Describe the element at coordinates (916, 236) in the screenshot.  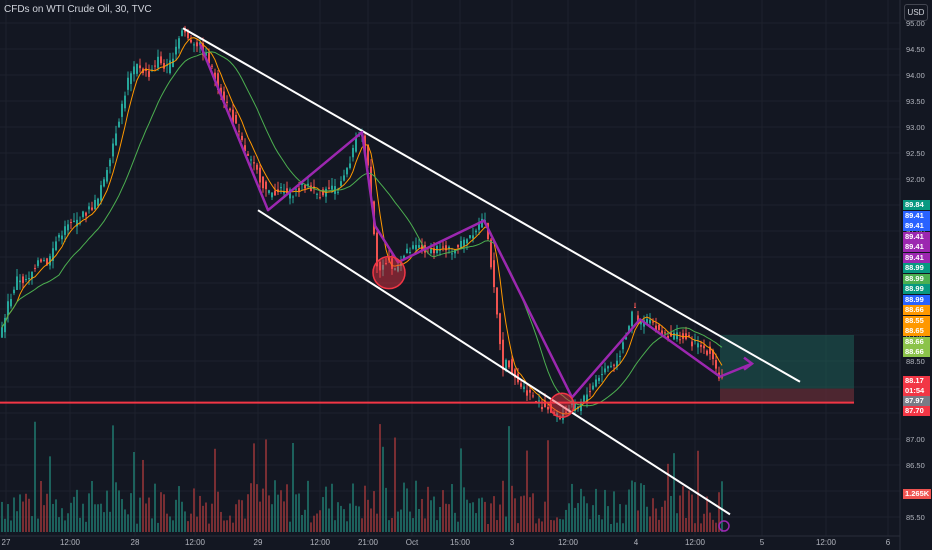
I see `price-label-tag: 89.41` at that location.